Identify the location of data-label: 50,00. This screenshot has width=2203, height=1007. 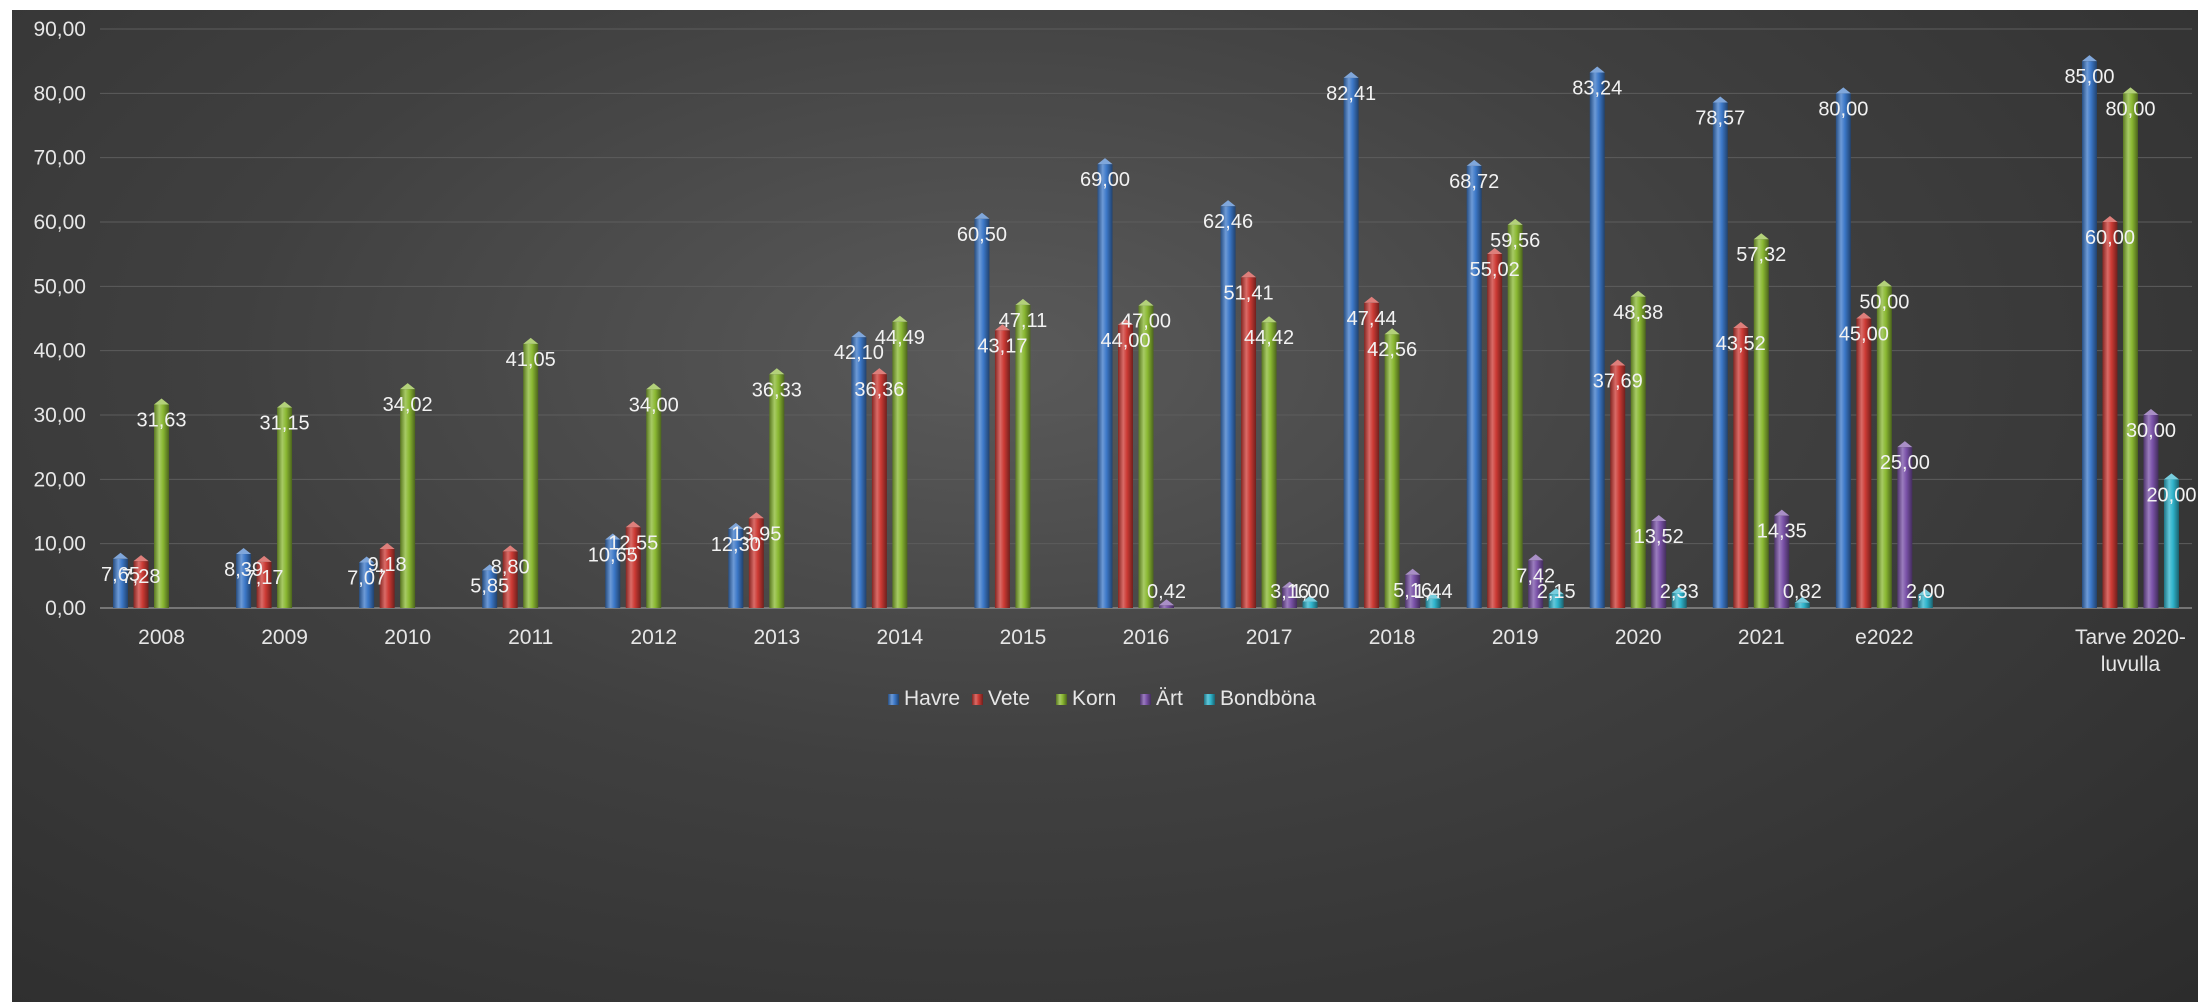
(1884, 302).